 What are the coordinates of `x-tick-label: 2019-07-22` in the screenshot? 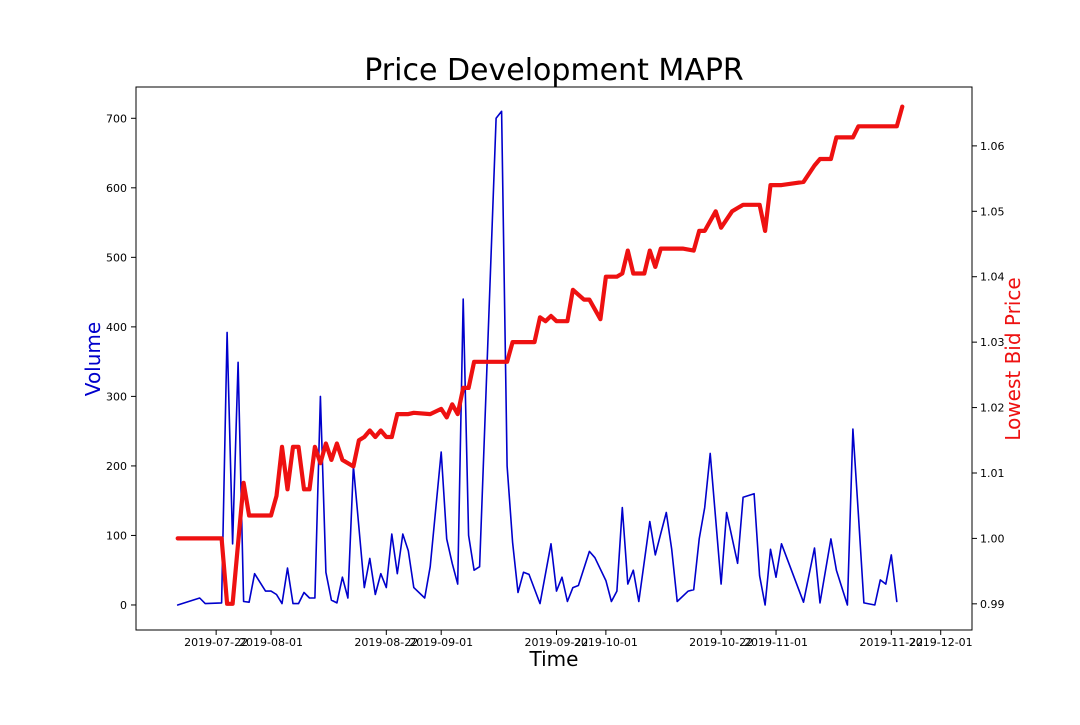 It's located at (216, 642).